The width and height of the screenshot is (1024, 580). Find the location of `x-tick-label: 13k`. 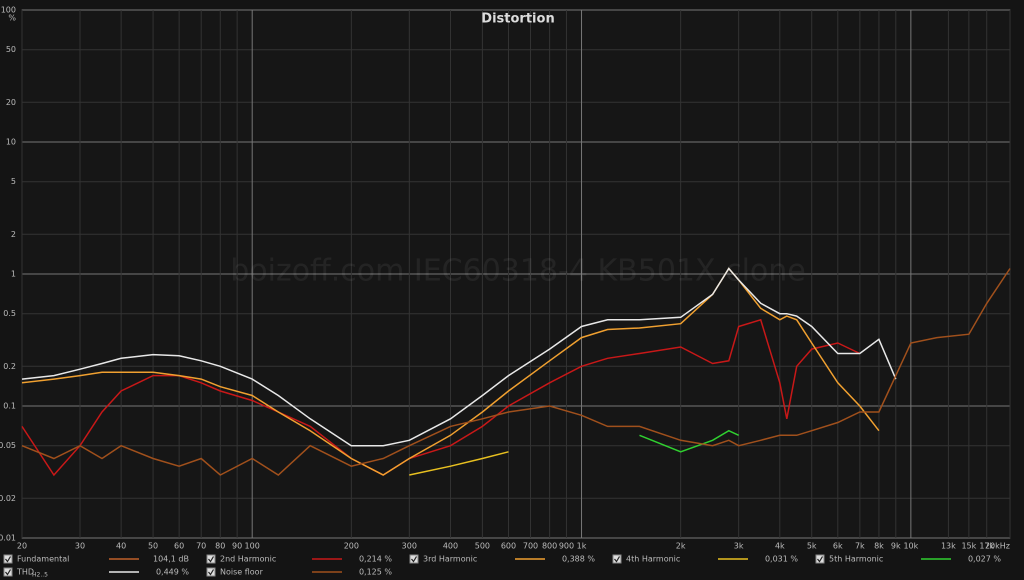

x-tick-label: 13k is located at coordinates (948, 546).